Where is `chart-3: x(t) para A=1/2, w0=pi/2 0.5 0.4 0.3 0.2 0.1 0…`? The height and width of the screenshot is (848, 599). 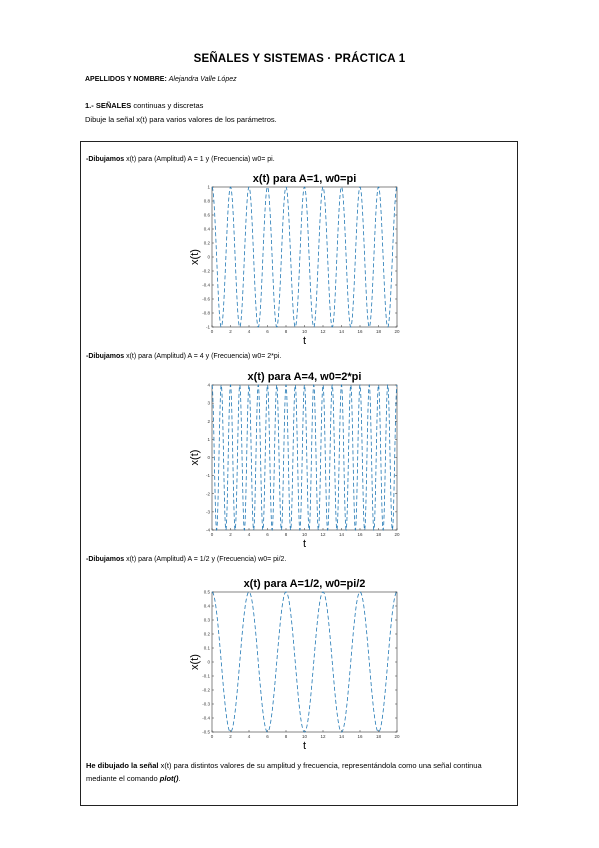
chart-3: x(t) para A=1/2, w0=pi/2 0.5 0.4 0.3 0.2 0.1 0… is located at coordinates (294, 665).